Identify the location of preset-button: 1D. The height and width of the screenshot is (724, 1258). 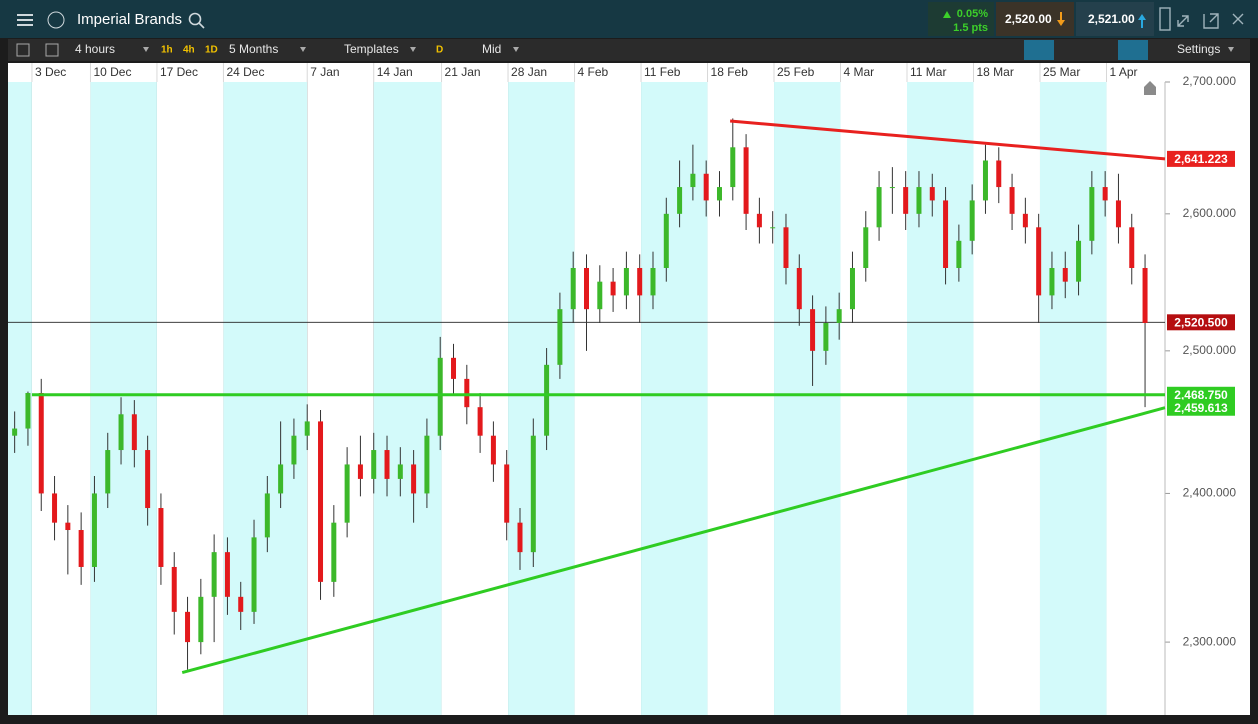
(211, 50).